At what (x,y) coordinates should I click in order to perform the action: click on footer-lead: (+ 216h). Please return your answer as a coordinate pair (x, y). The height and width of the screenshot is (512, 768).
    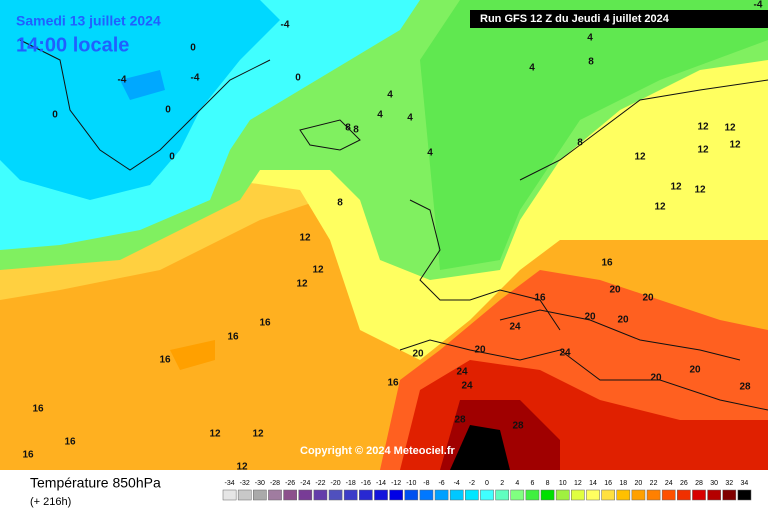
    Looking at the image, I should click on (50, 502).